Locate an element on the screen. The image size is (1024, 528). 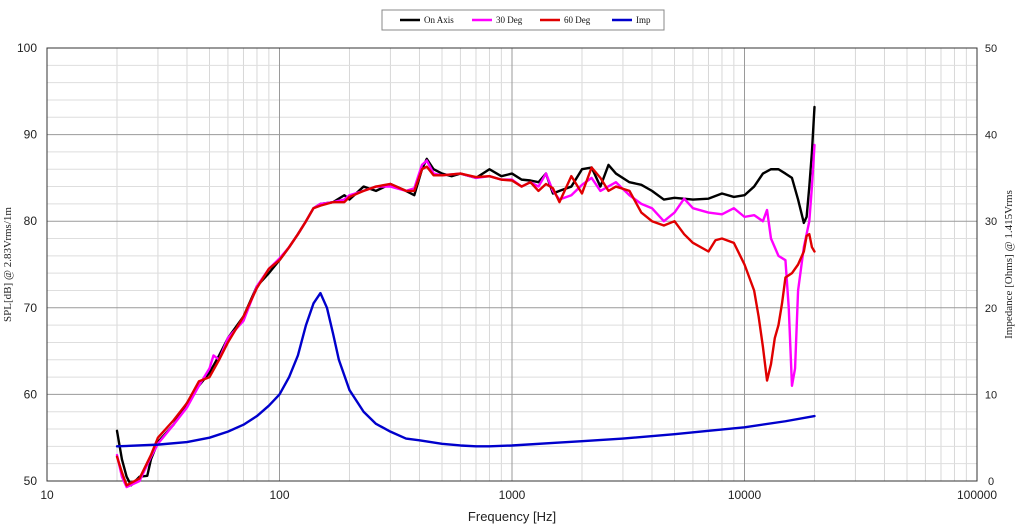
y2-tick-label: 50 is located at coordinates (991, 49).